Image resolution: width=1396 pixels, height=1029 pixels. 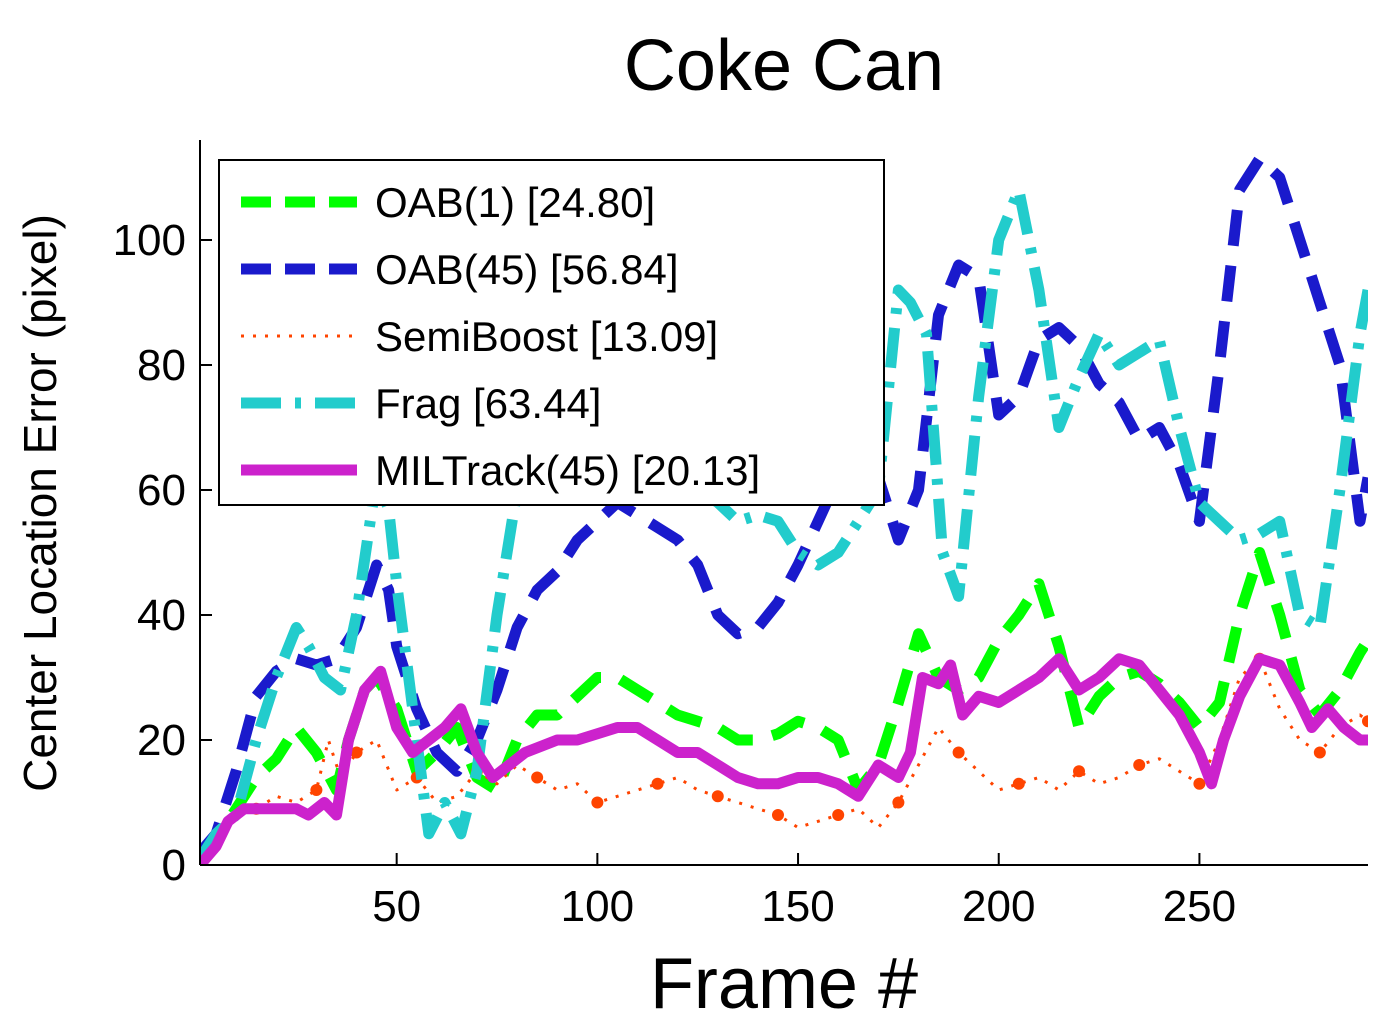 I want to click on y-tick-label: 100, so click(x=149, y=240).